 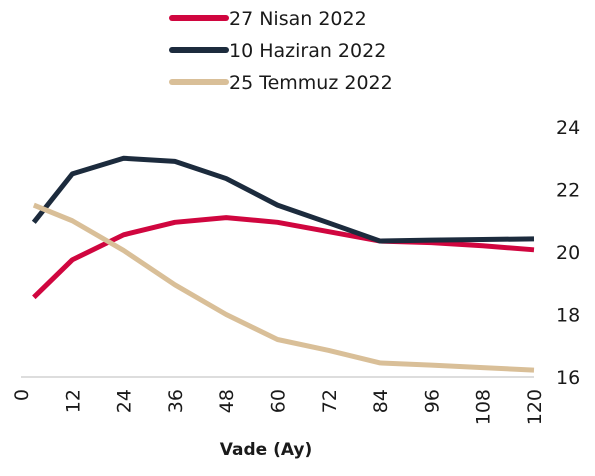 What do you see at coordinates (568, 378) in the screenshot?
I see `y-tick-label: 16` at bounding box center [568, 378].